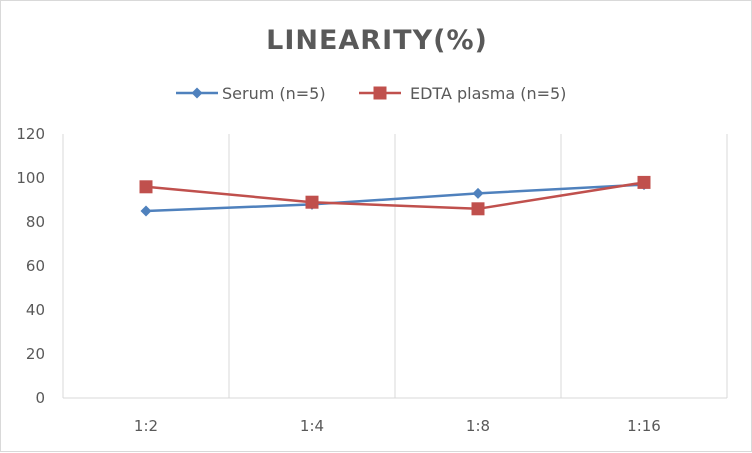  I want to click on y-tick-label: 40, so click(35, 310).